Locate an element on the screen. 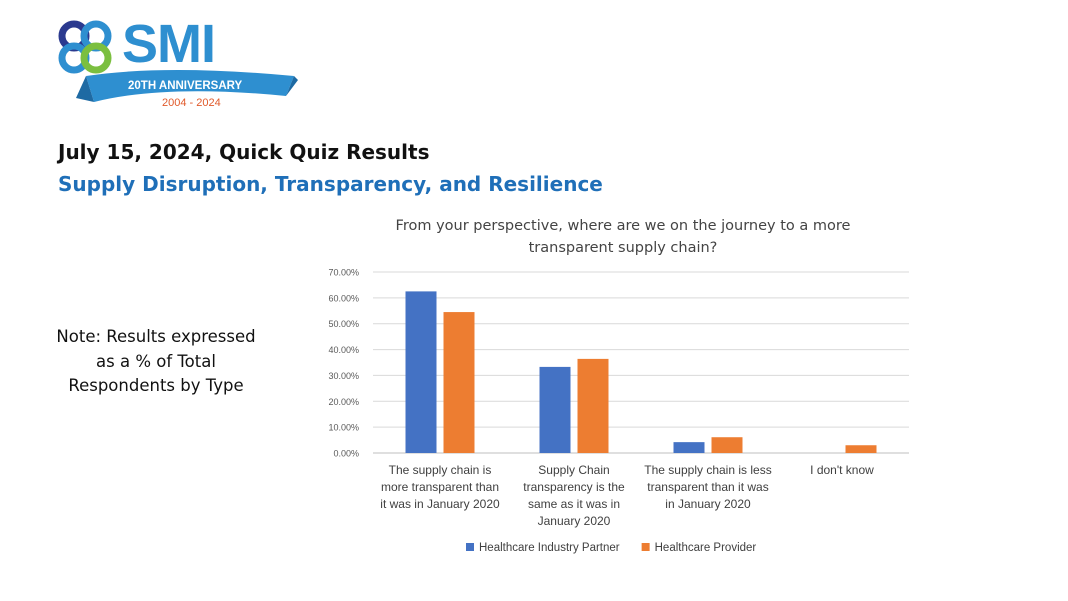 The height and width of the screenshot is (601, 1068). legend-label: Healthcare Provider is located at coordinates (706, 548).